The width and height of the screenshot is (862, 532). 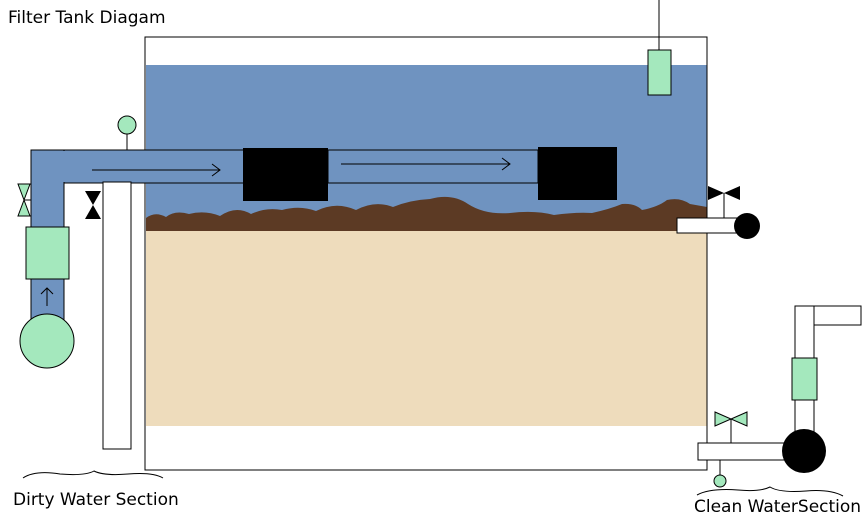 What do you see at coordinates (708, 225) in the screenshot?
I see `outlet-pipe` at bounding box center [708, 225].